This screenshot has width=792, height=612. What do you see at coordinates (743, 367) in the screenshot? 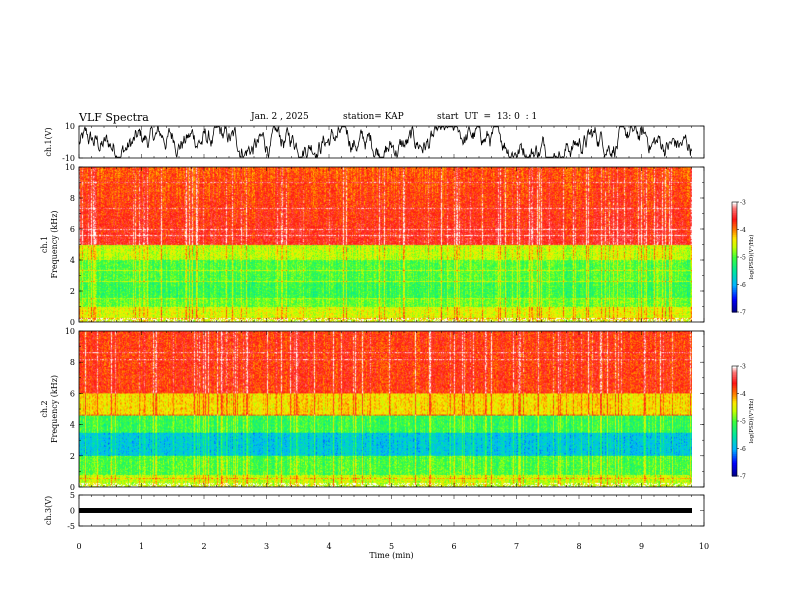
I see `colorbar-tick-label: -3` at bounding box center [743, 367].